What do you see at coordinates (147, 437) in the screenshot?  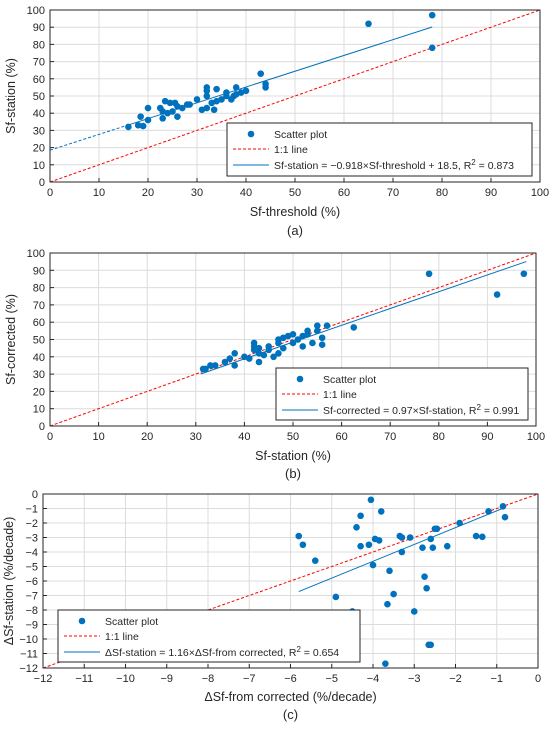 I see `x-tick-label: 20` at bounding box center [147, 437].